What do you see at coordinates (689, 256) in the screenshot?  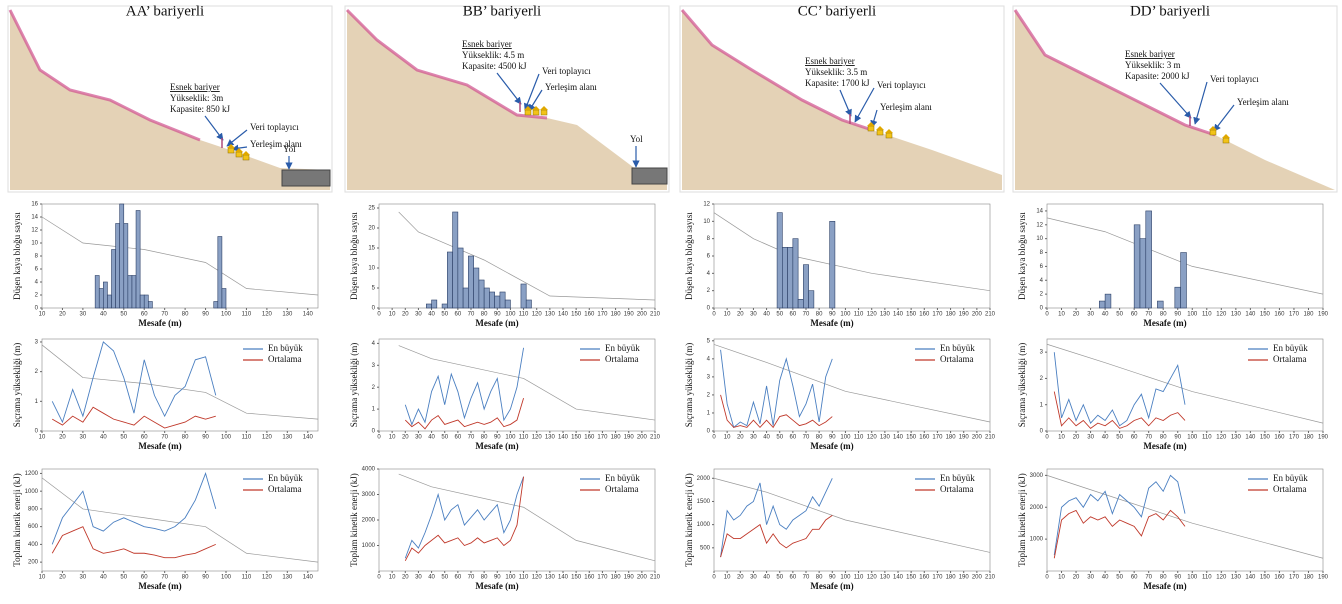 I see `y-axis-label: Düşen kaya bloğu sayısı` at bounding box center [689, 256].